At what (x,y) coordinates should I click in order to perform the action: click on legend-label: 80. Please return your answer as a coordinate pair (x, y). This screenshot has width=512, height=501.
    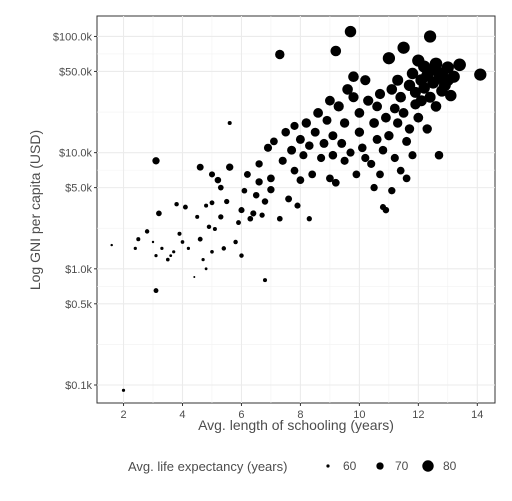
    Looking at the image, I should click on (450, 466).